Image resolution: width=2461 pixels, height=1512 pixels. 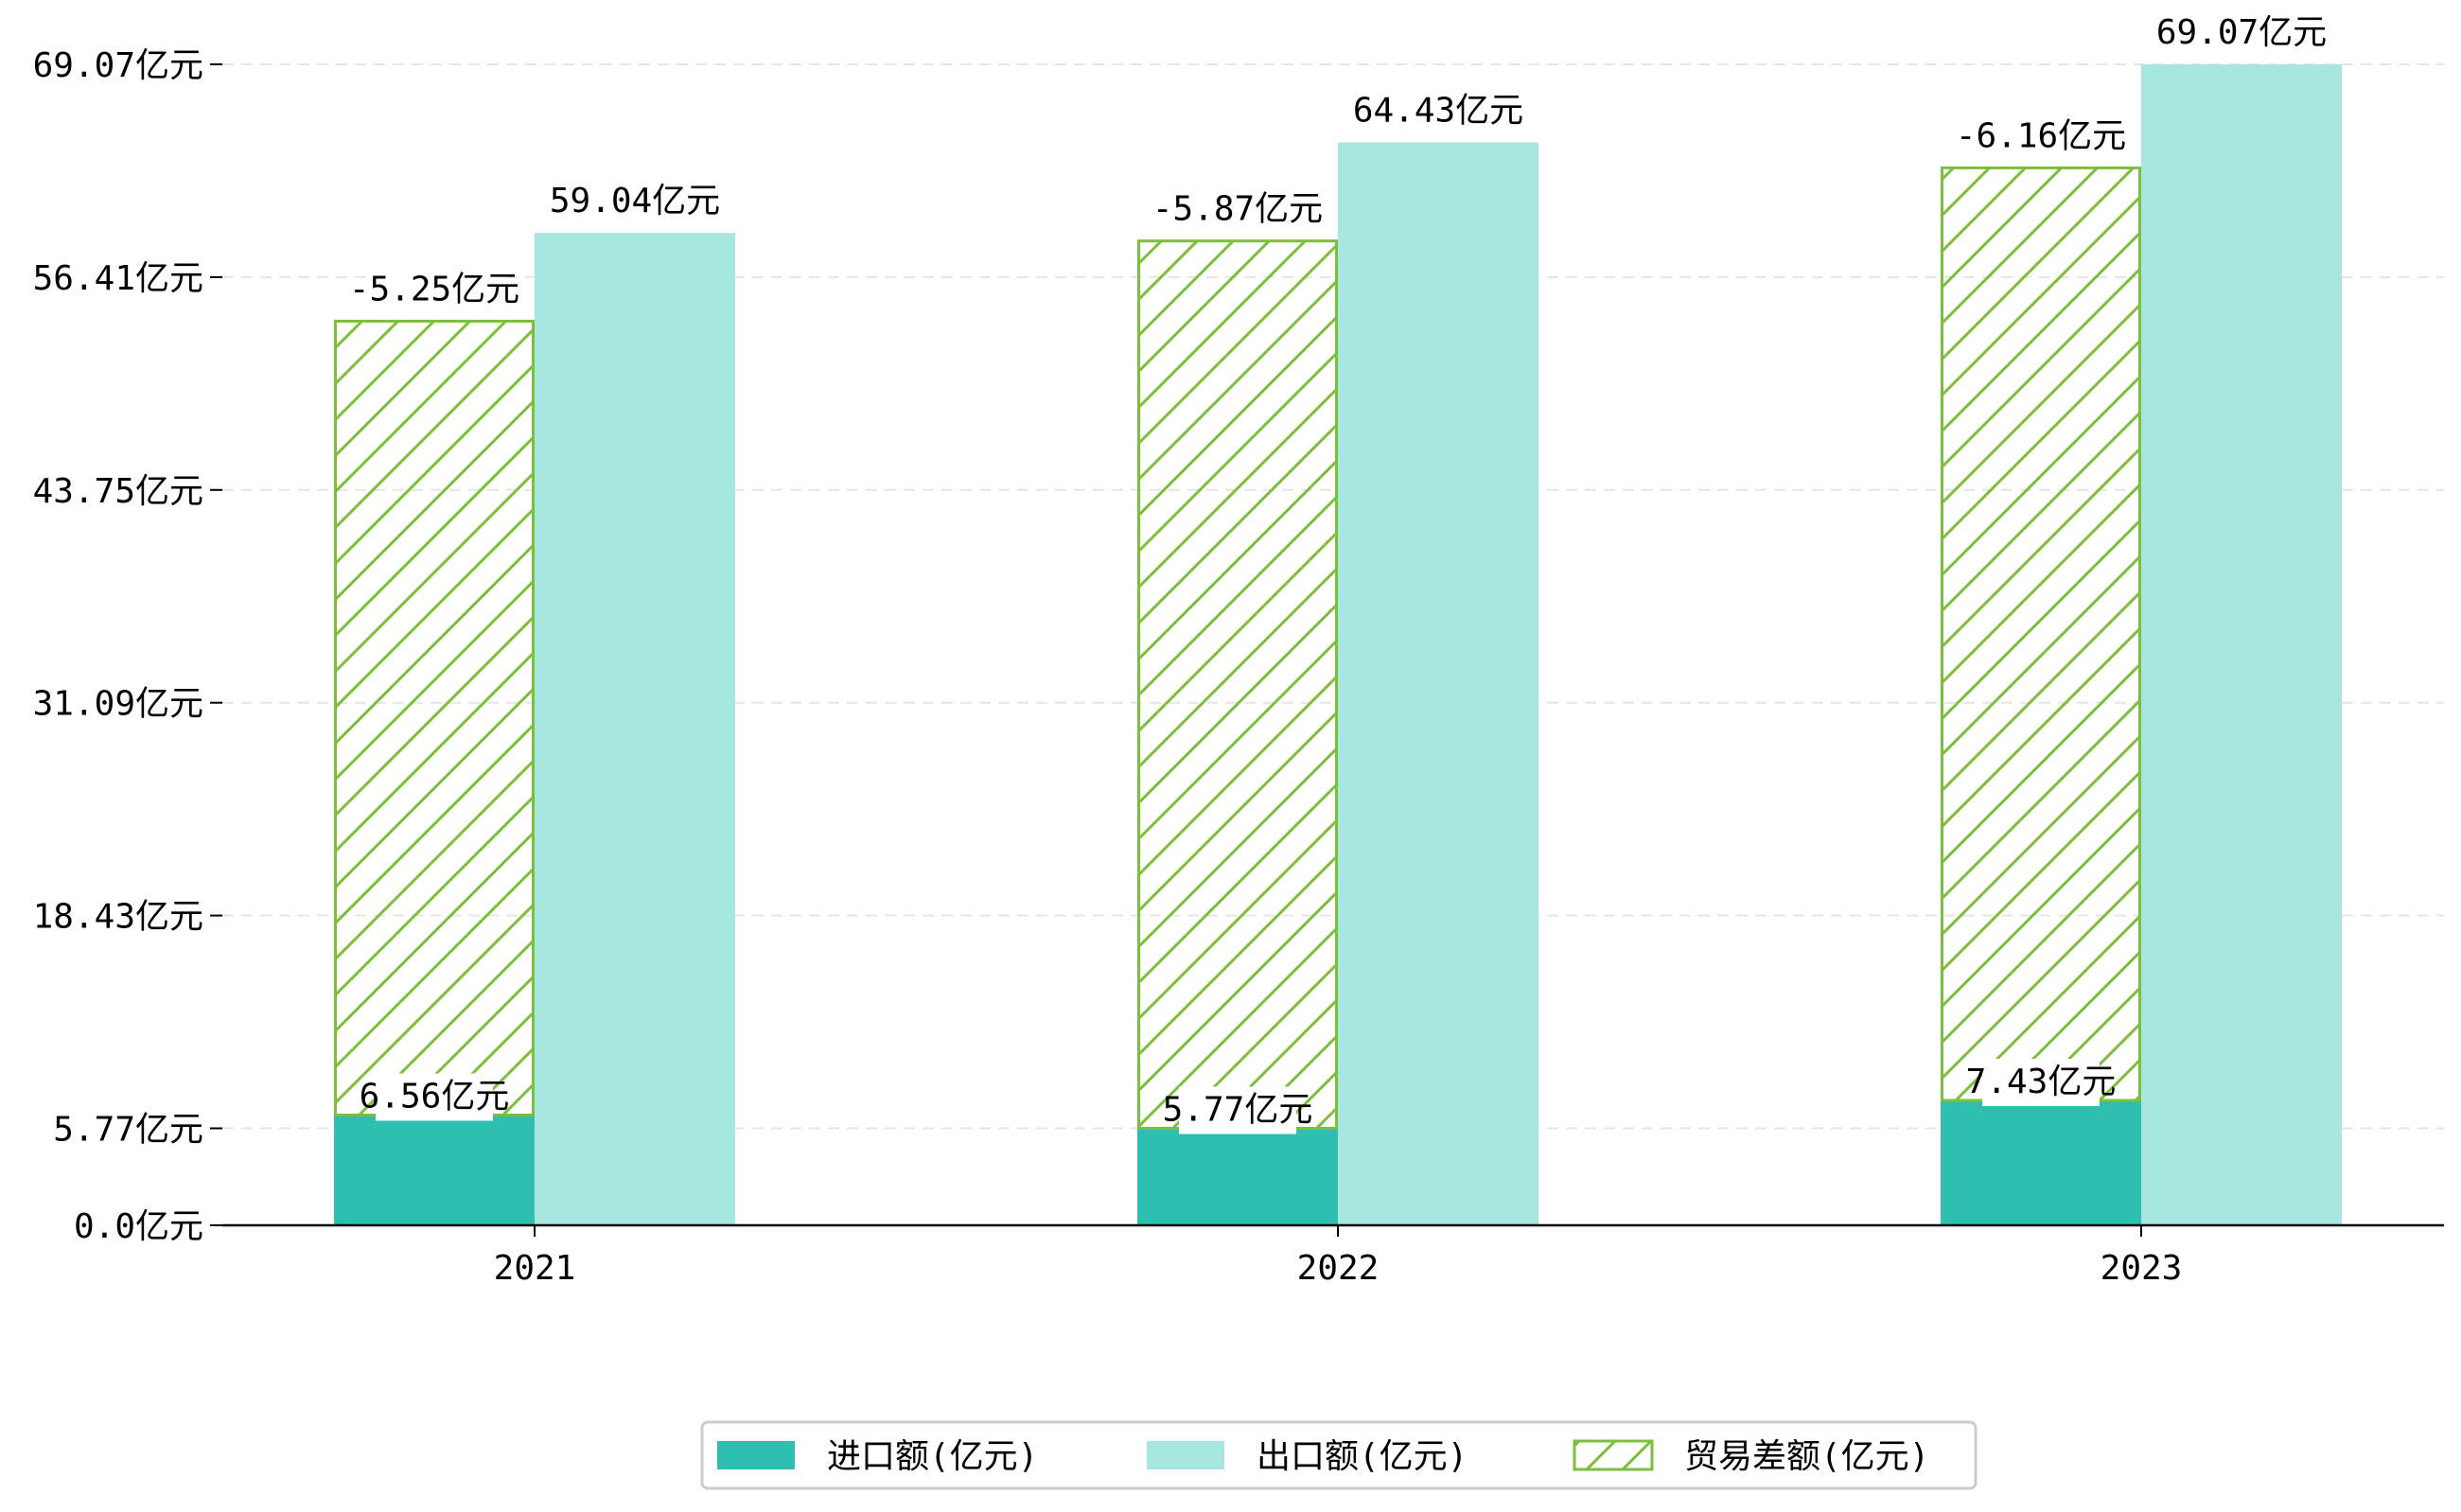 What do you see at coordinates (118, 705) in the screenshot?
I see `y-tick-label: 31.09亿元` at bounding box center [118, 705].